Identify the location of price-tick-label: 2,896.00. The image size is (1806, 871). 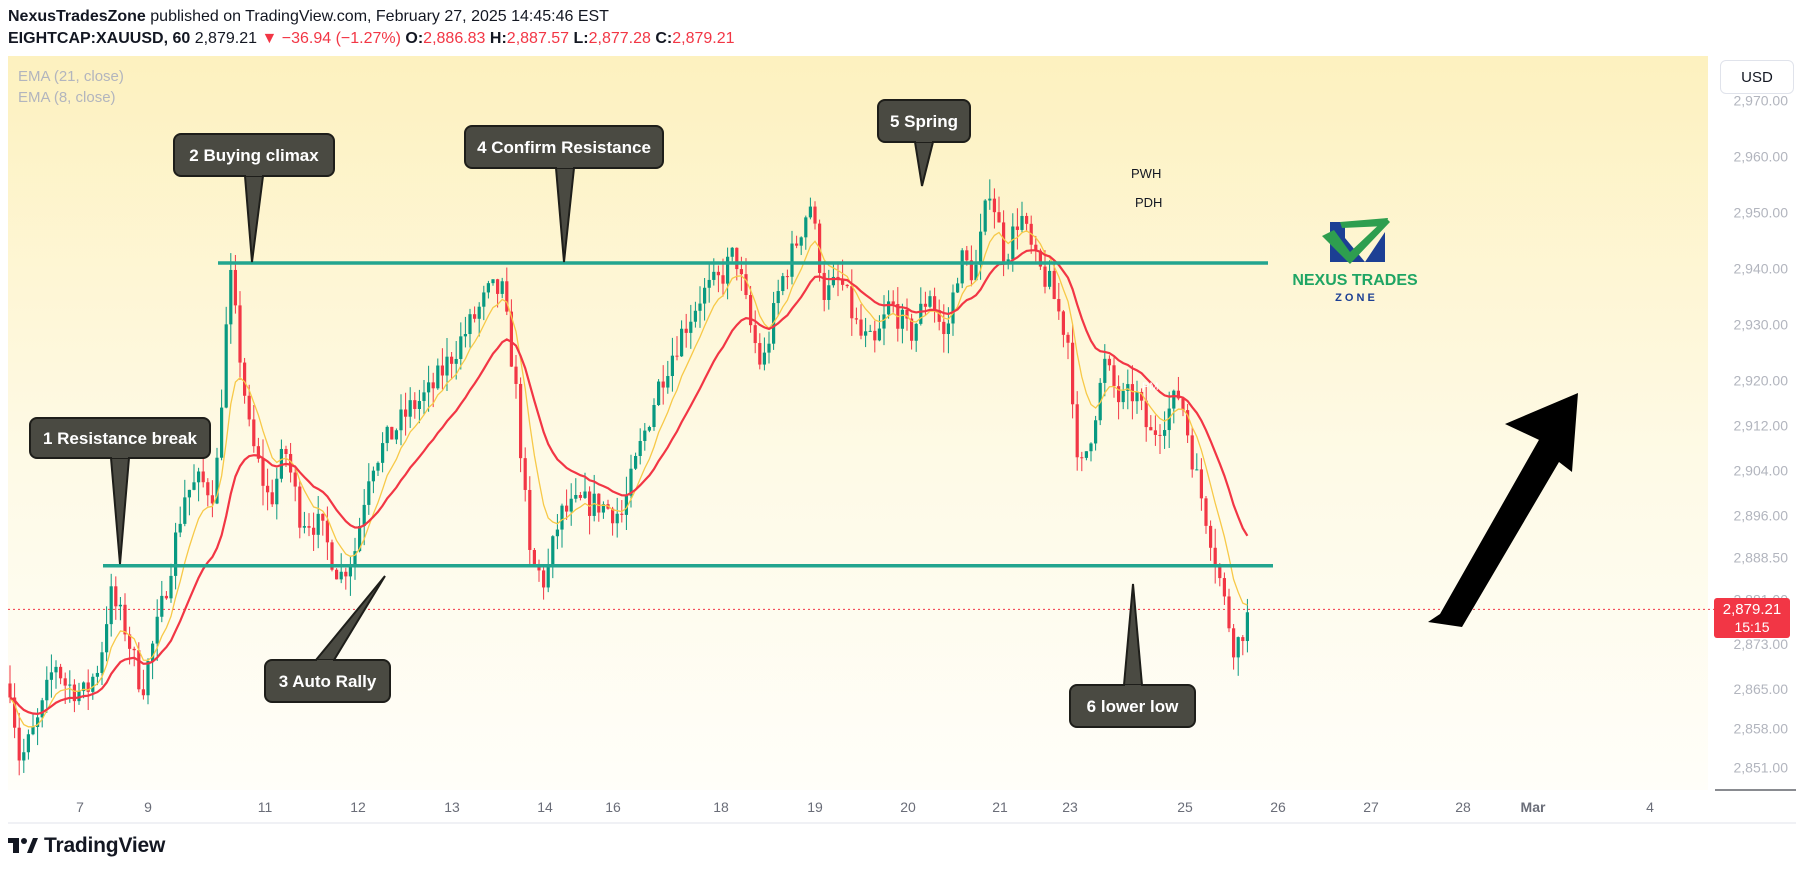
(1761, 515).